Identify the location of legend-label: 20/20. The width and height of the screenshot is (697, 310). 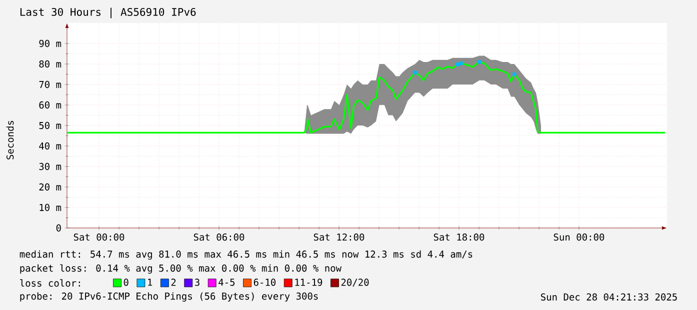
(355, 282).